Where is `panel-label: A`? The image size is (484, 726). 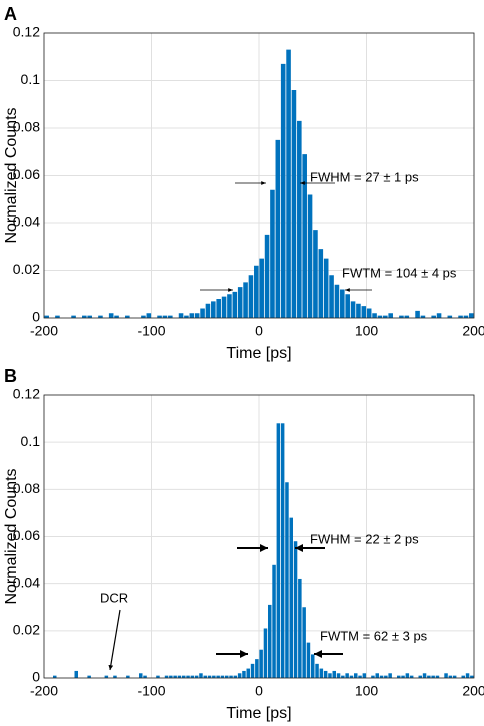
panel-label: A is located at coordinates (10, 14).